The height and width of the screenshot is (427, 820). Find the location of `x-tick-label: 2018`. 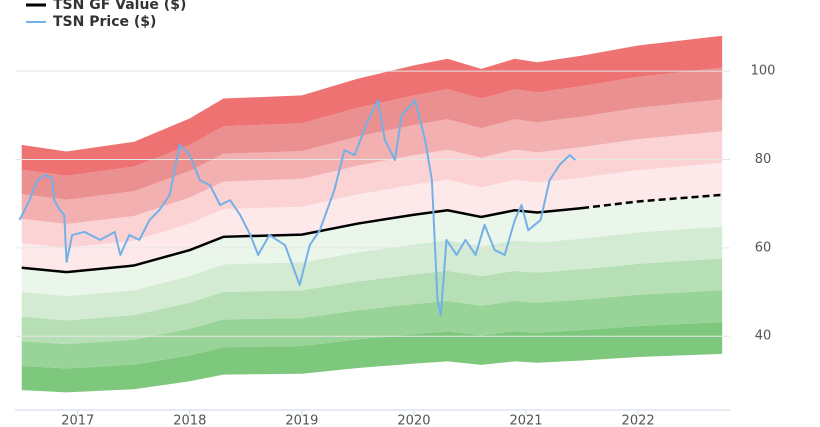

x-tick-label: 2018 is located at coordinates (189, 420).